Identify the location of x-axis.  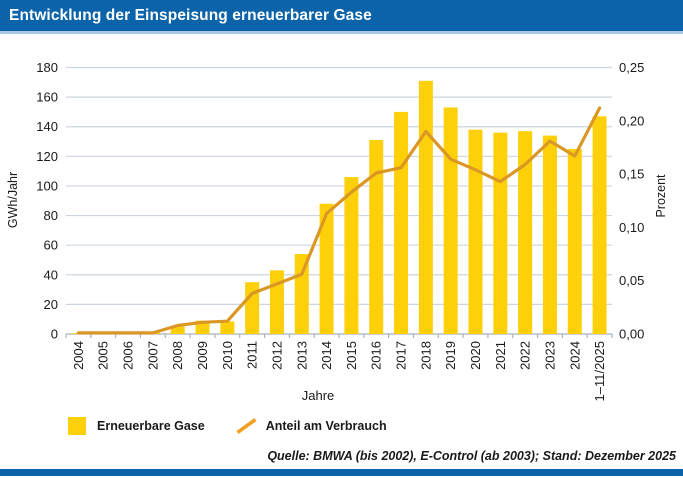
(339, 335).